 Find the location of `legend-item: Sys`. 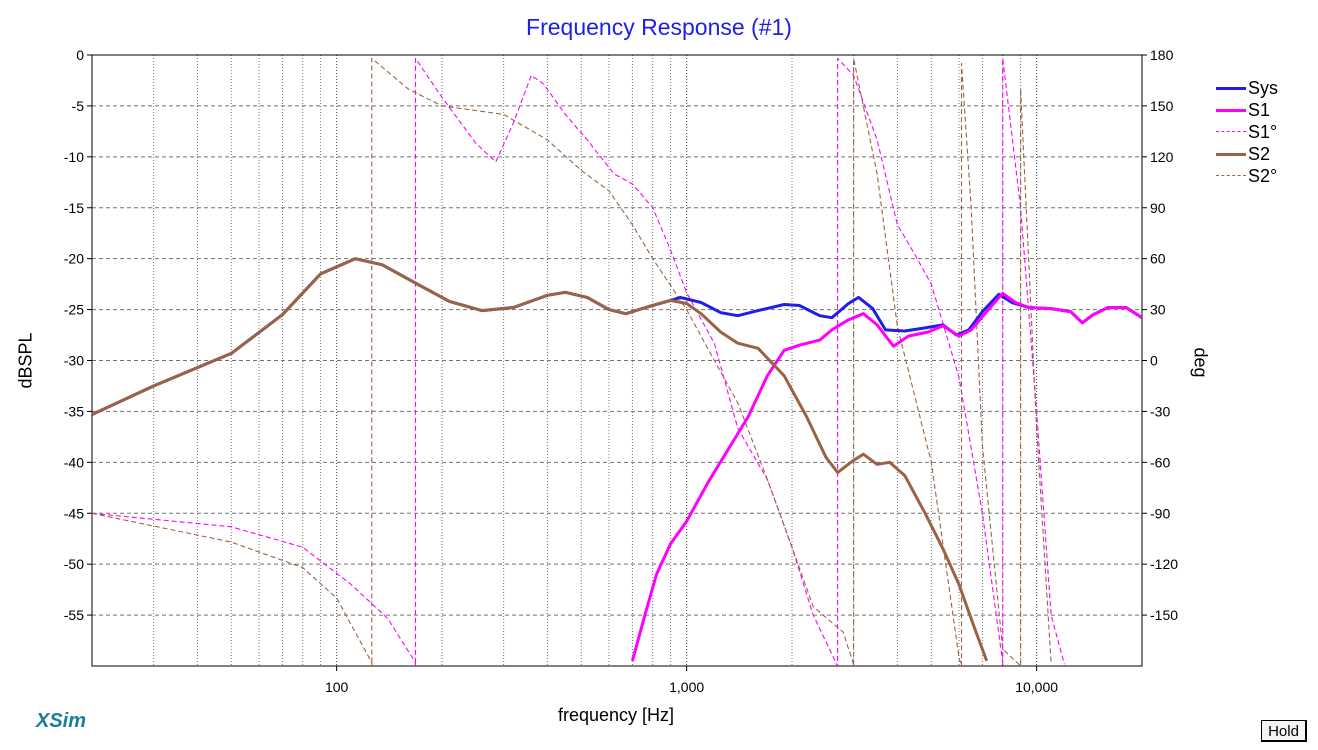

legend-item: Sys is located at coordinates (1264, 88).